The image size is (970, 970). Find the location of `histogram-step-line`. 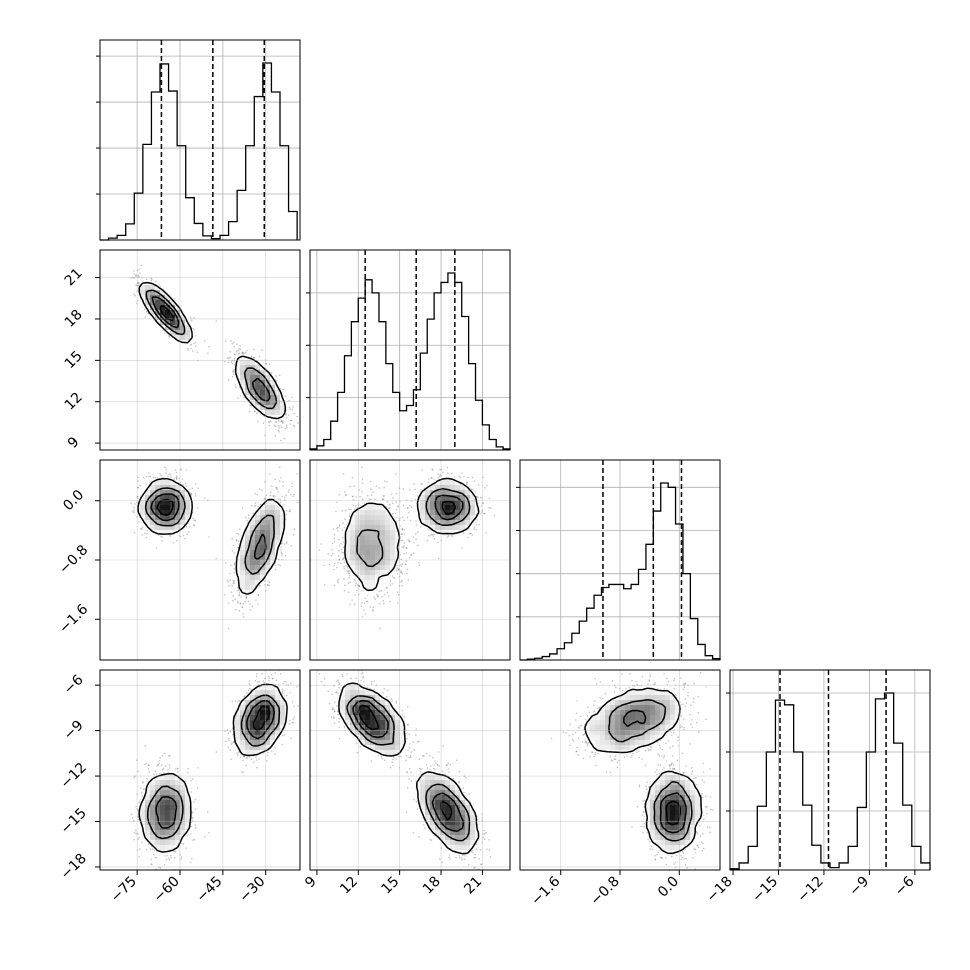

histogram-step-line is located at coordinates (199, 151).